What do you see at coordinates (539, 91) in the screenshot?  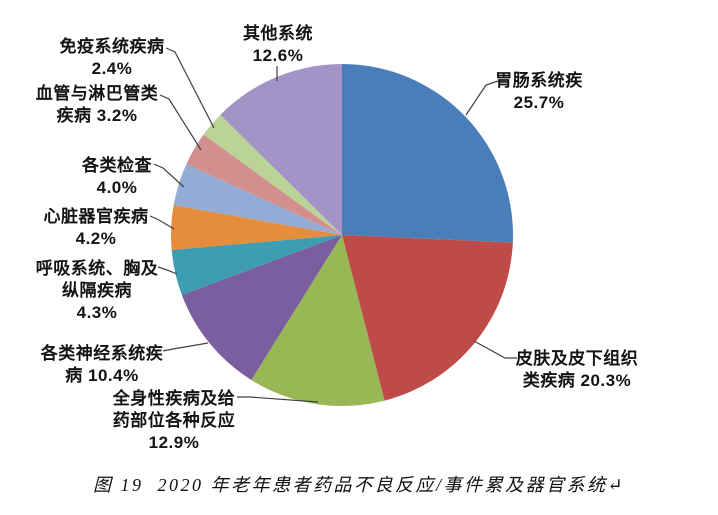 I see `callout-label-0: 胃肠系统疾 25.7%` at bounding box center [539, 91].